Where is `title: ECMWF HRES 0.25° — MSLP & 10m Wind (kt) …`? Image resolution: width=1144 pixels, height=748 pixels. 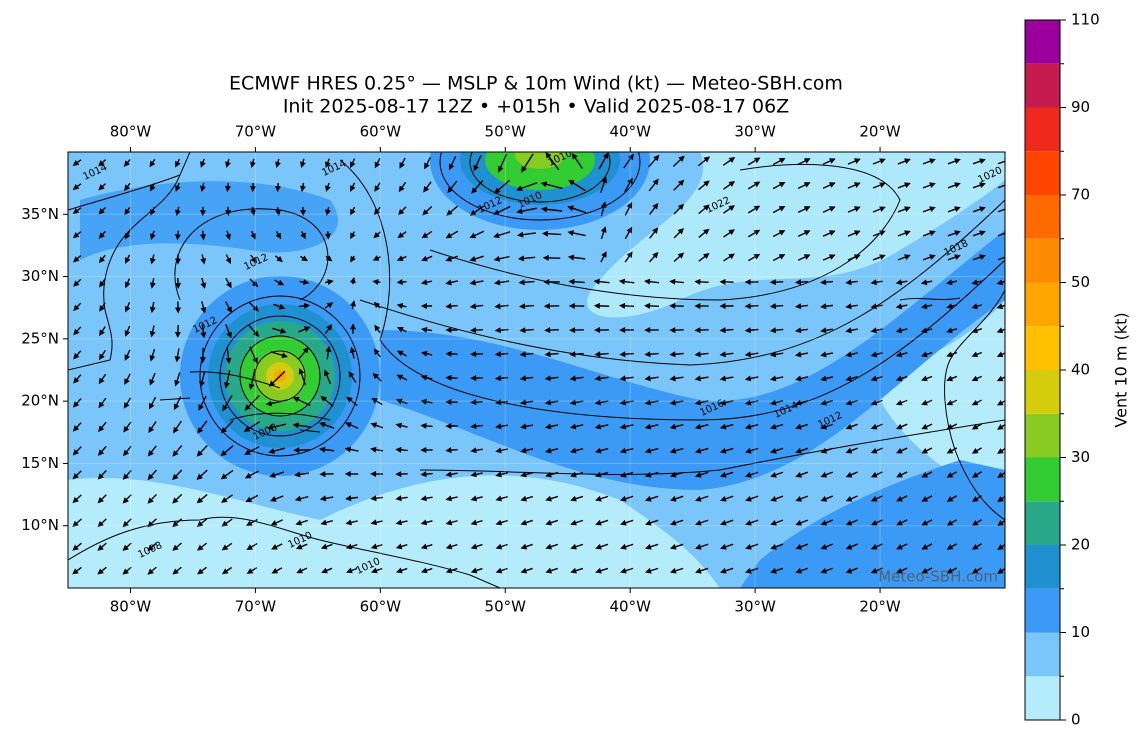
title: ECMWF HRES 0.25° — MSLP & 10m Wind (kt) … is located at coordinates (536, 84).